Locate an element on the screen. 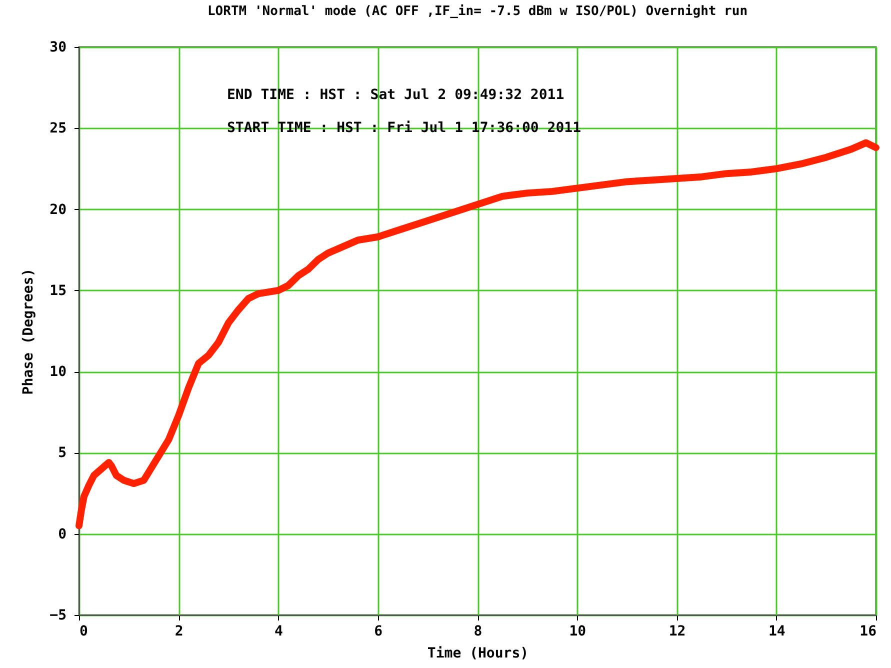  y-tick-label: 30 is located at coordinates (58, 48).